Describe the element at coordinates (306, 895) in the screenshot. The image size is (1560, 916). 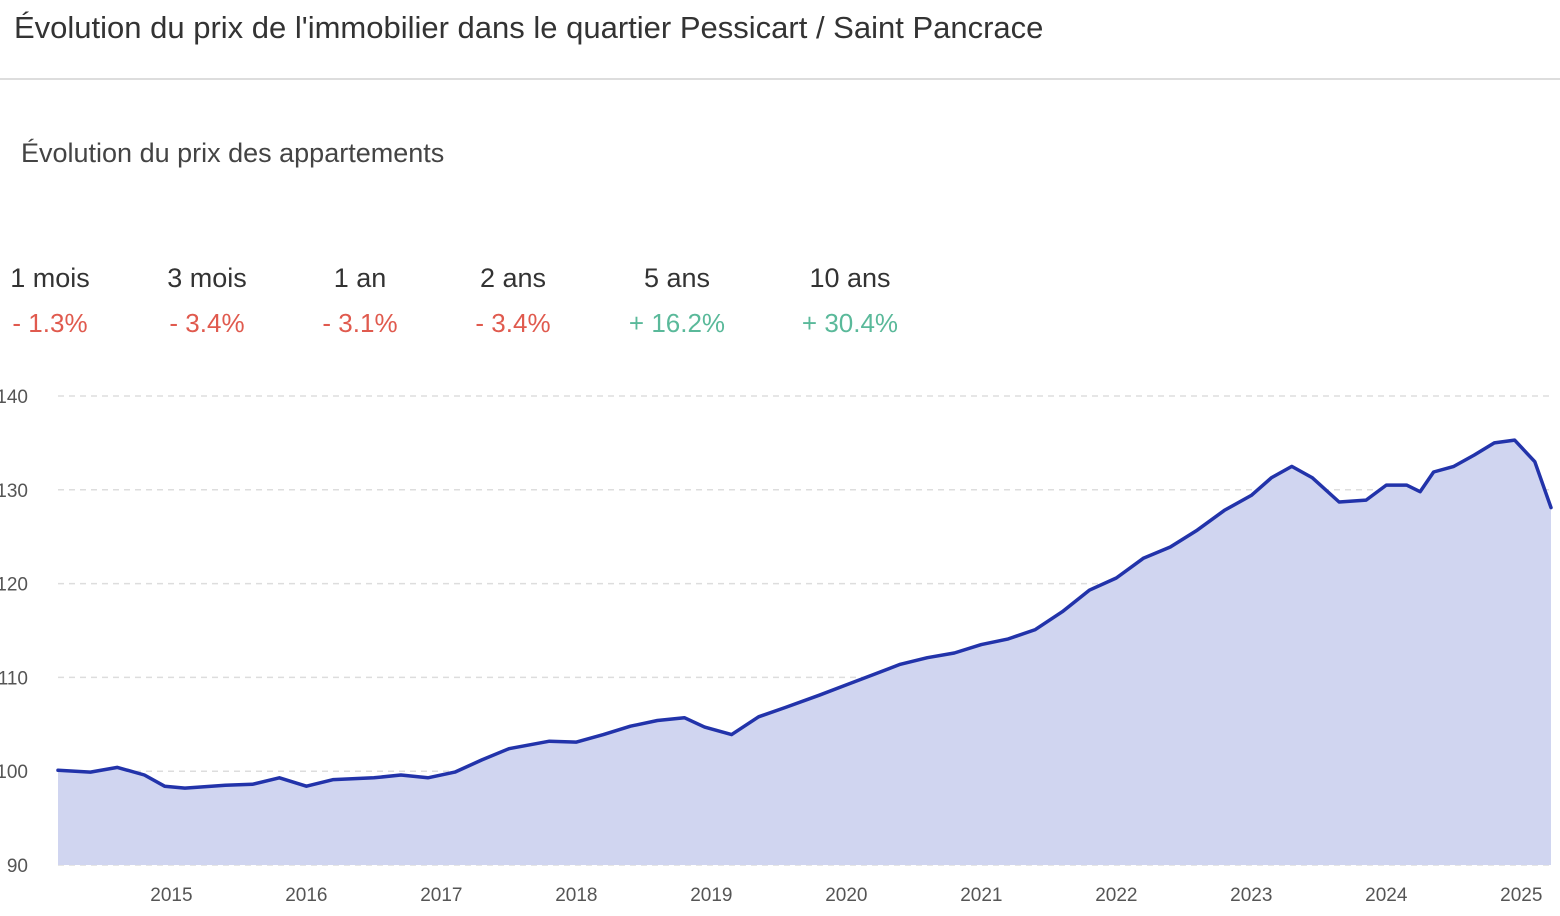
I see `x-tick-label: 2016` at that location.